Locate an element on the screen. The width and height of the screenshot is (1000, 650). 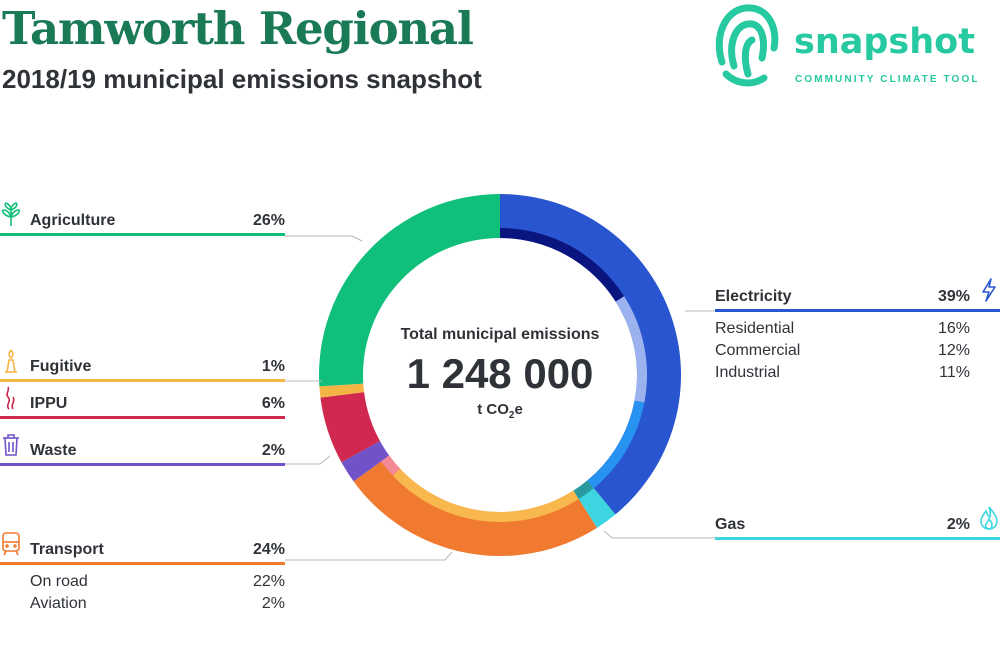
legend-label-transport: Transport is located at coordinates (67, 549).